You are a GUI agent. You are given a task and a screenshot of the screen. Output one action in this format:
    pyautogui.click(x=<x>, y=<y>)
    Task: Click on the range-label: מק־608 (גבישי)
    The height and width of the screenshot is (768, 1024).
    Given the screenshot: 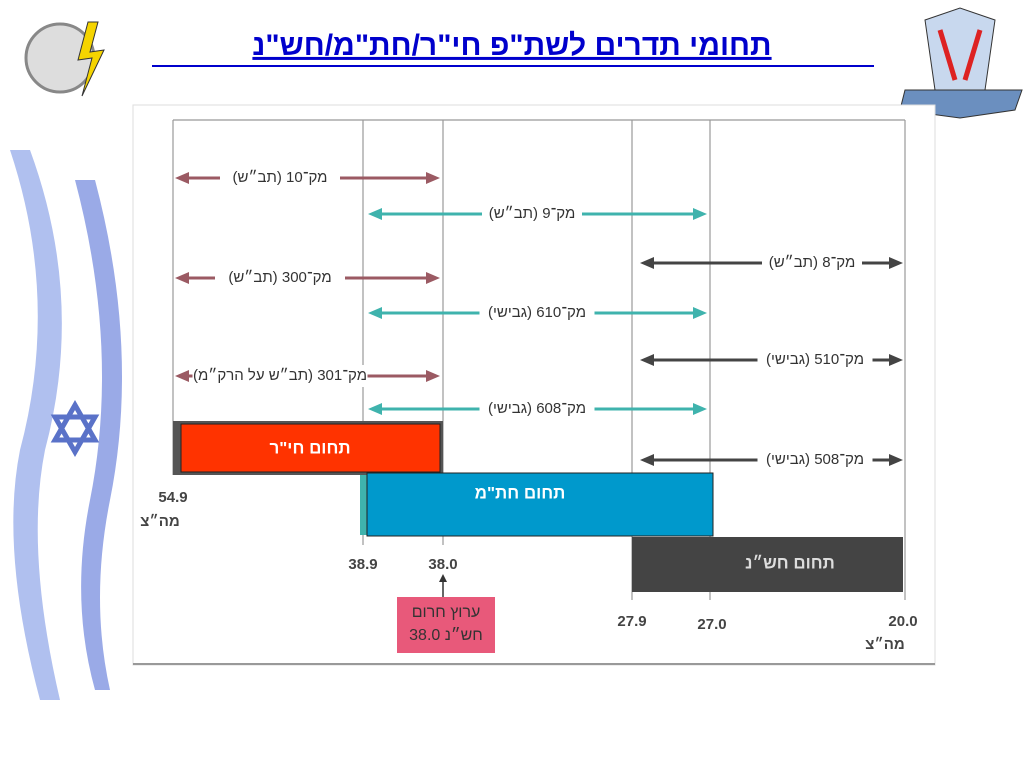 What is the action you would take?
    pyautogui.click(x=537, y=408)
    